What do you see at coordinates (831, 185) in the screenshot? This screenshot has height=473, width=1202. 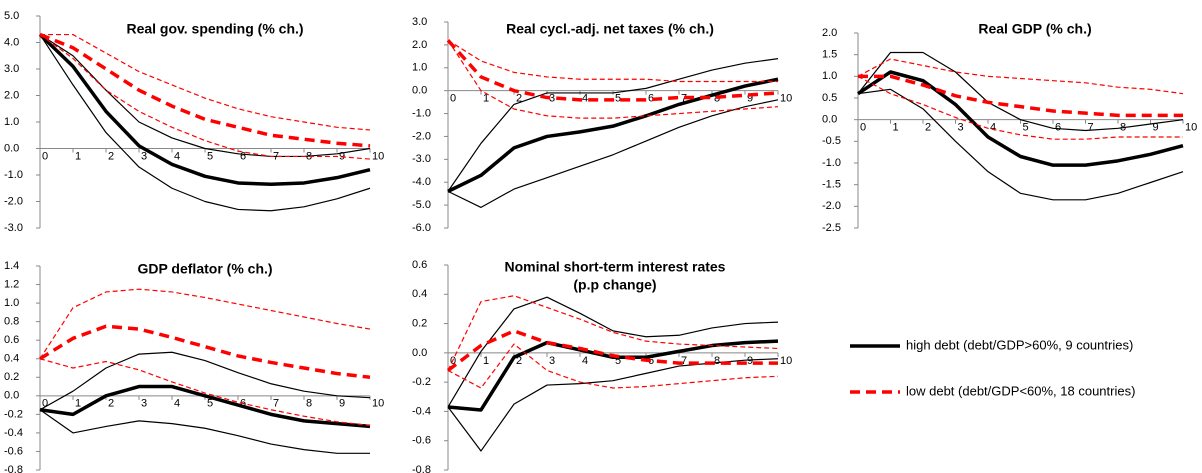 I see `y-tick-label: -1.5` at bounding box center [831, 185].